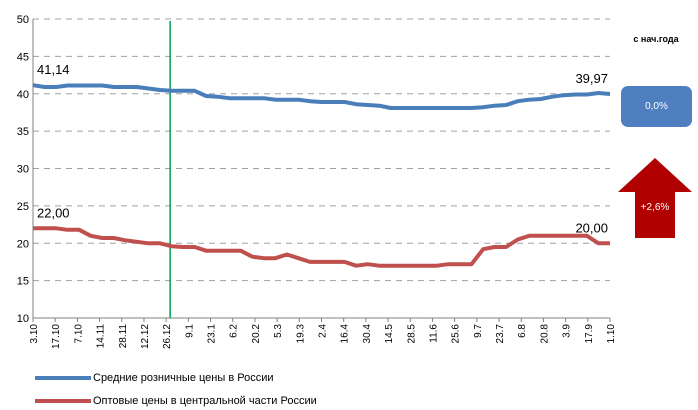 The height and width of the screenshot is (410, 698). What do you see at coordinates (433, 333) in the screenshot?
I see `x-tick-label: 11.6` at bounding box center [433, 333].